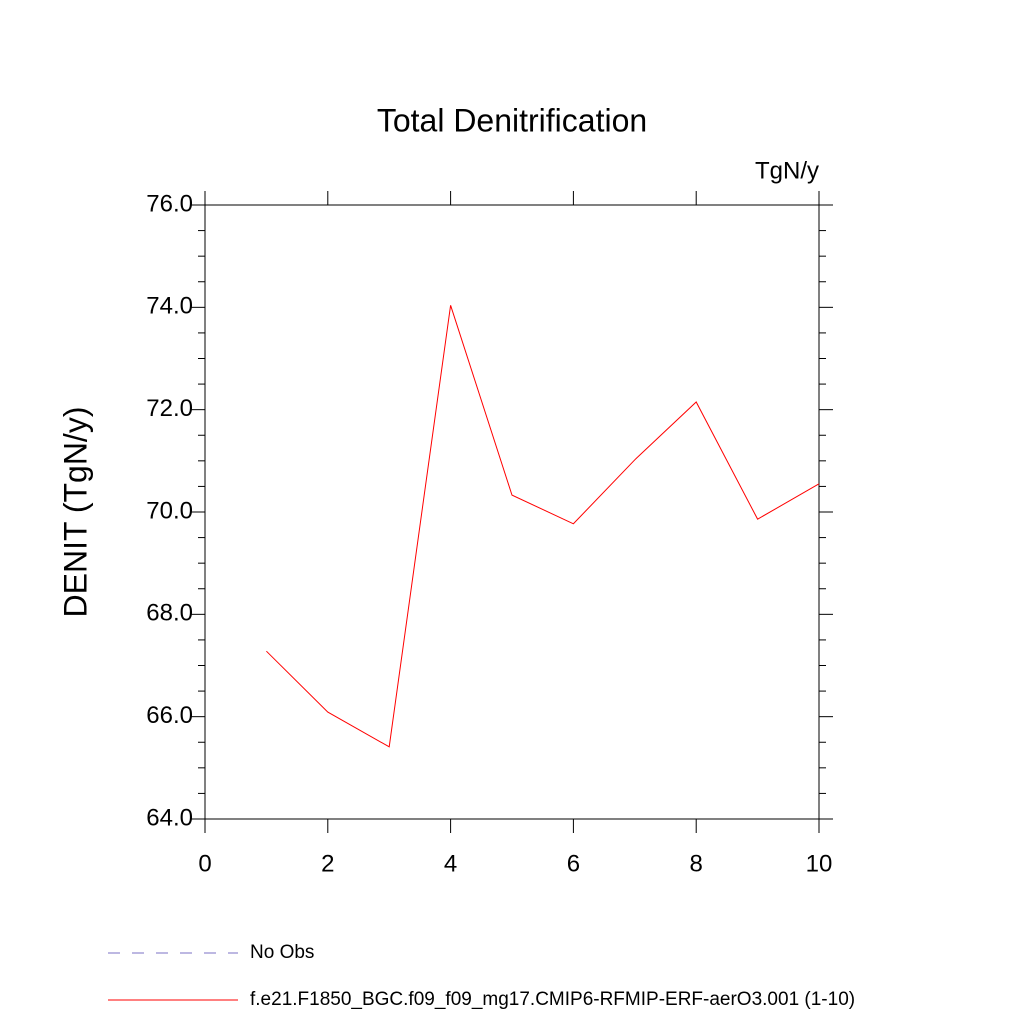 This screenshot has height=1024, width=1024. I want to click on x-tick-label: 4, so click(450, 863).